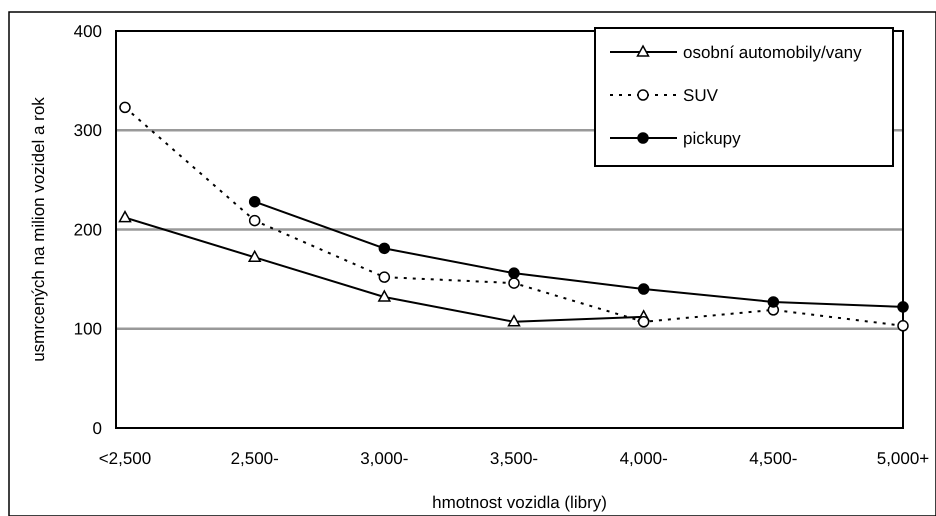  Describe the element at coordinates (384, 458) in the screenshot. I see `x-tick-label: 3,000-` at that location.